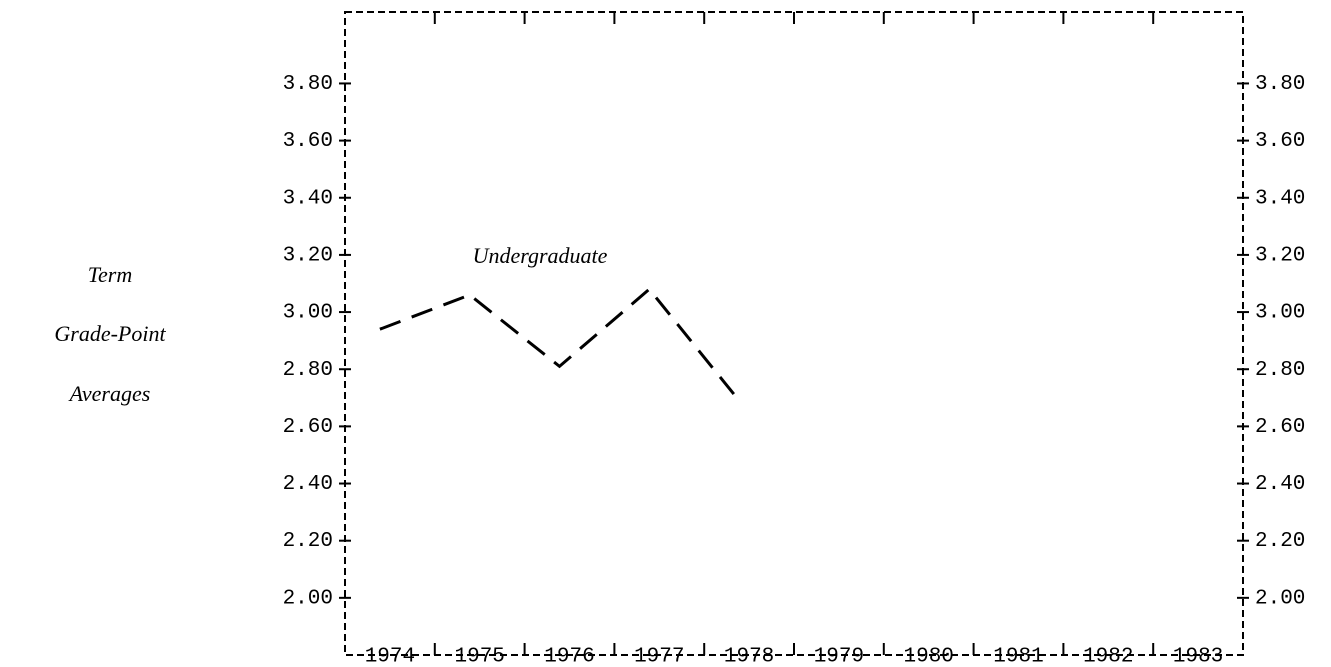  I want to click on x-tick-label: 1981, so click(1018, 656).